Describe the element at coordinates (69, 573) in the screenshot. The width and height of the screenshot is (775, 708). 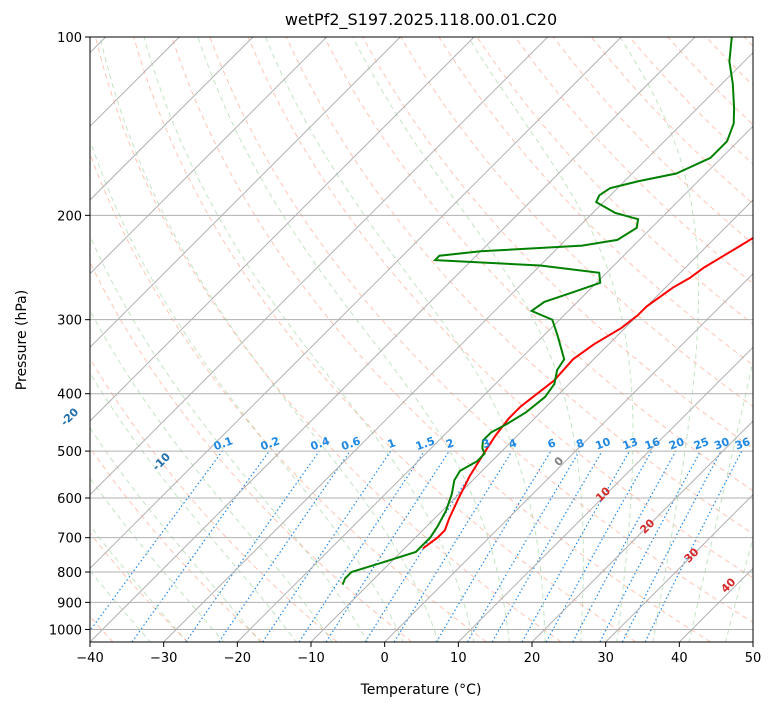
I see `y-tick-label: 800` at that location.